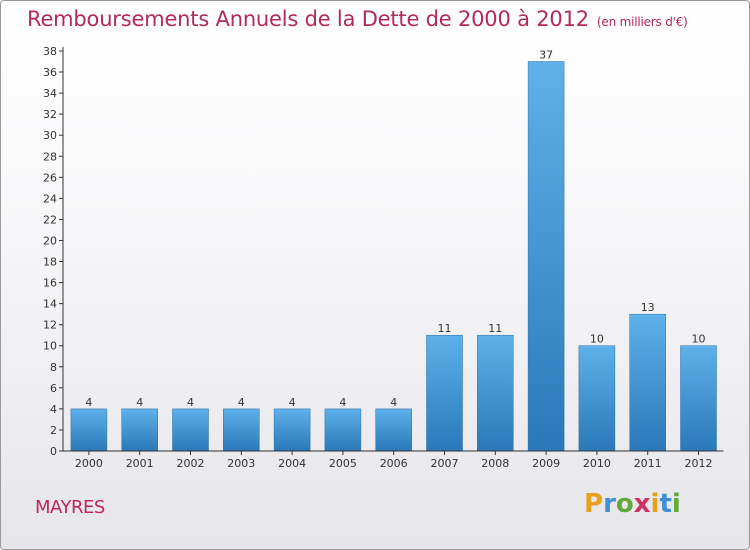  What do you see at coordinates (50, 114) in the screenshot?
I see `y-tick-label: 32` at bounding box center [50, 114].